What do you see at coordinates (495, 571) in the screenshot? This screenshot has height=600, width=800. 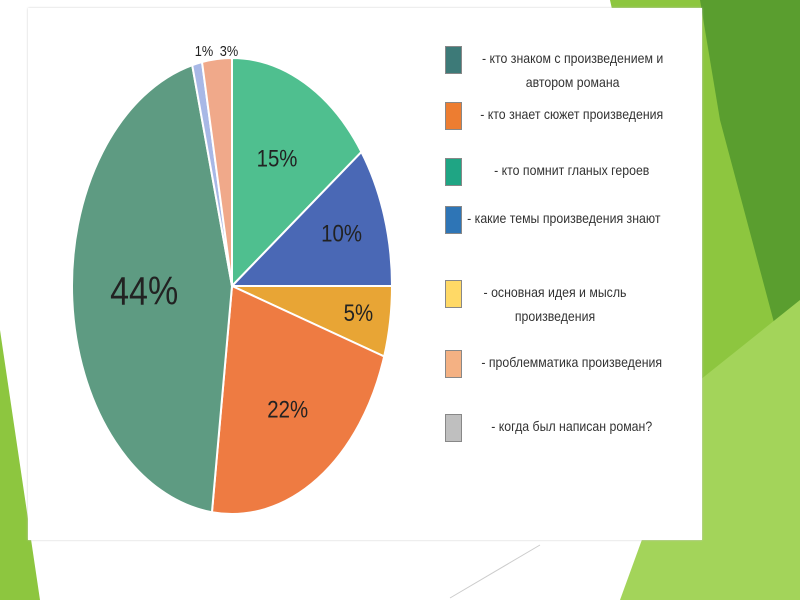 I see `decor-line` at bounding box center [495, 571].